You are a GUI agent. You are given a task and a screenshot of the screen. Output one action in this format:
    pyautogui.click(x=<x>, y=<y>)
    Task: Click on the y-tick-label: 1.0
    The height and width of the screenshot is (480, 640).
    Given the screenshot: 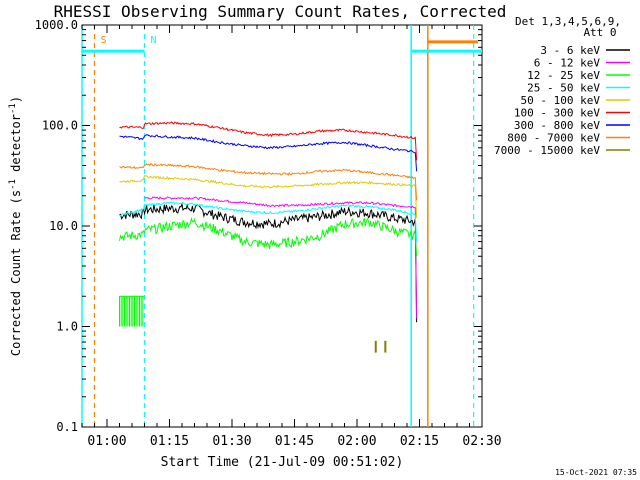 What is the action you would take?
    pyautogui.click(x=67, y=327)
    